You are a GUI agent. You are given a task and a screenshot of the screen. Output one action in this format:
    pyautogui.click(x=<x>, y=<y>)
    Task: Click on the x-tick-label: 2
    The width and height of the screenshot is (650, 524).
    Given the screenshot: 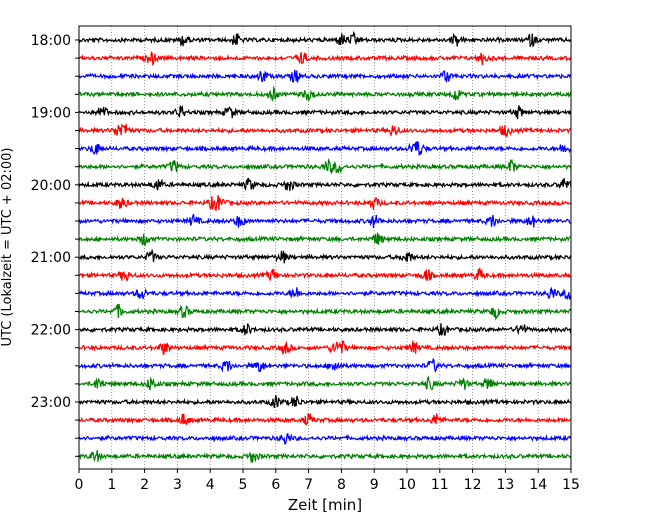 What is the action you would take?
    pyautogui.click(x=144, y=485)
    